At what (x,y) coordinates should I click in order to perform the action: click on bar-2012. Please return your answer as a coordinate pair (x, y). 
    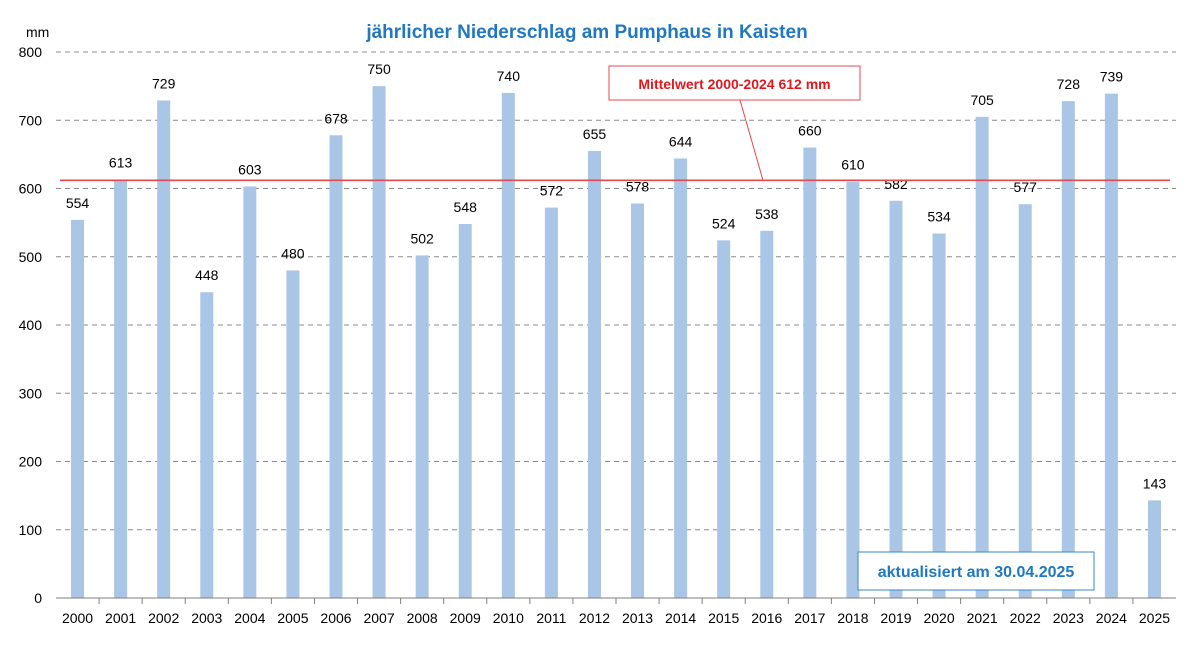
    Looking at the image, I should click on (594, 374).